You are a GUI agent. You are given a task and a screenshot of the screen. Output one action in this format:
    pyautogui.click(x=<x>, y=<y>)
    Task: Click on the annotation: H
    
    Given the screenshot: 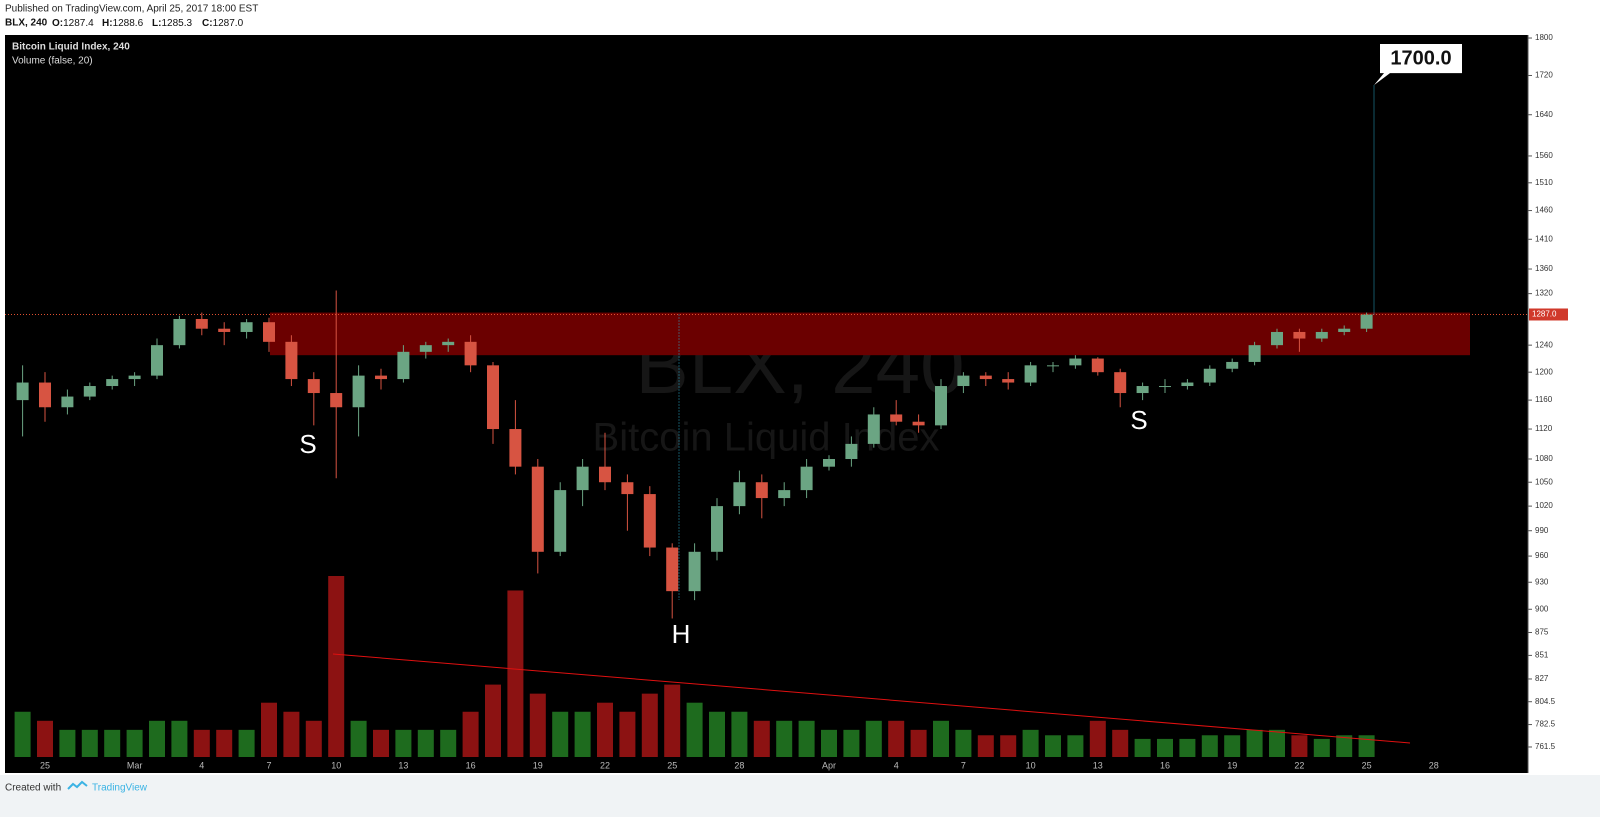 What is the action you would take?
    pyautogui.click(x=681, y=634)
    